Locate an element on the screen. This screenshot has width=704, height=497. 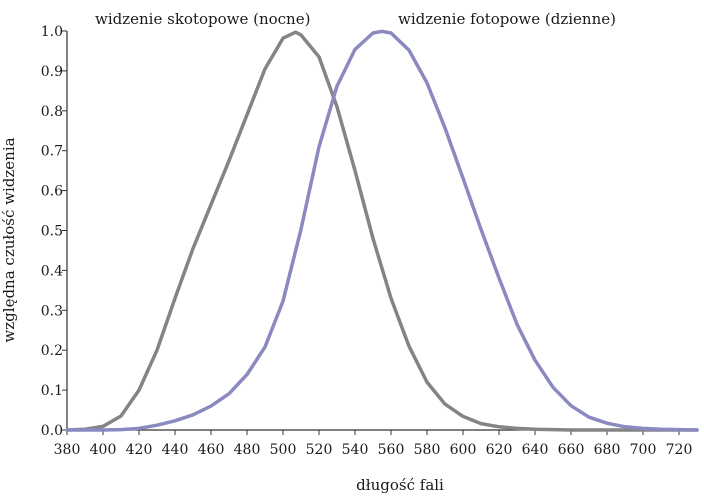
y-ticks: 0.0 0.1 0.2 0.3 0.4 0.5 0.6 0.7 0.8 0.9 1.0 is located at coordinates (54, 231).